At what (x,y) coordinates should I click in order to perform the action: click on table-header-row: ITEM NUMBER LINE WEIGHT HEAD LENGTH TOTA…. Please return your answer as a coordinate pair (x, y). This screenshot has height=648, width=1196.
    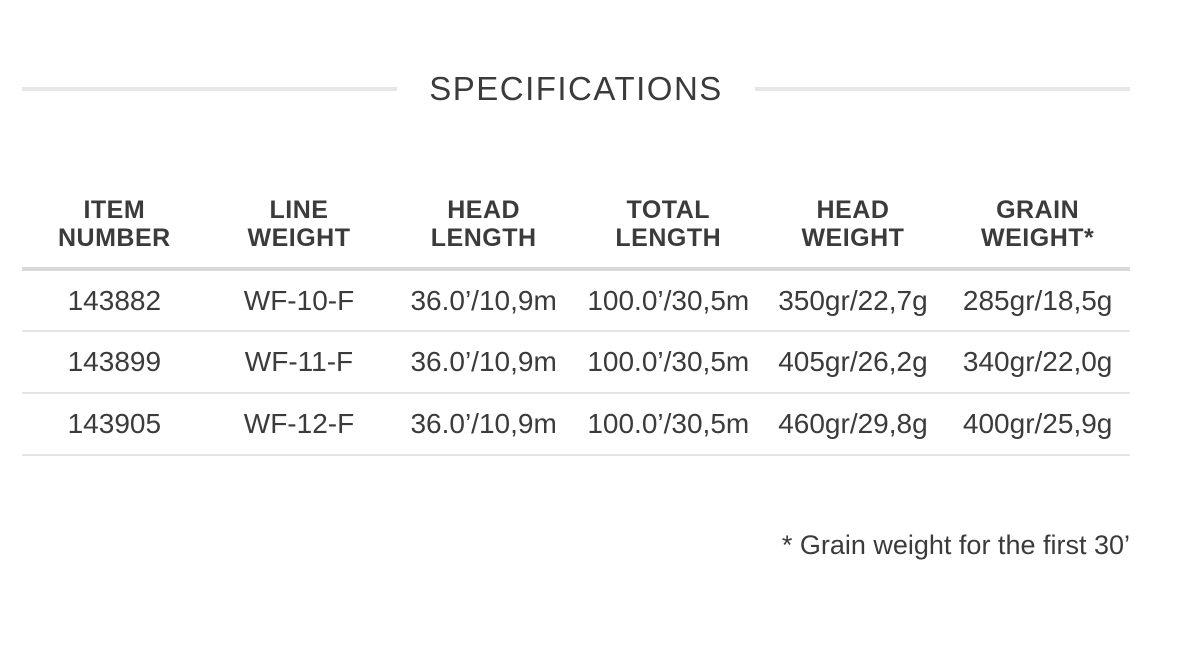
    Looking at the image, I should click on (576, 232).